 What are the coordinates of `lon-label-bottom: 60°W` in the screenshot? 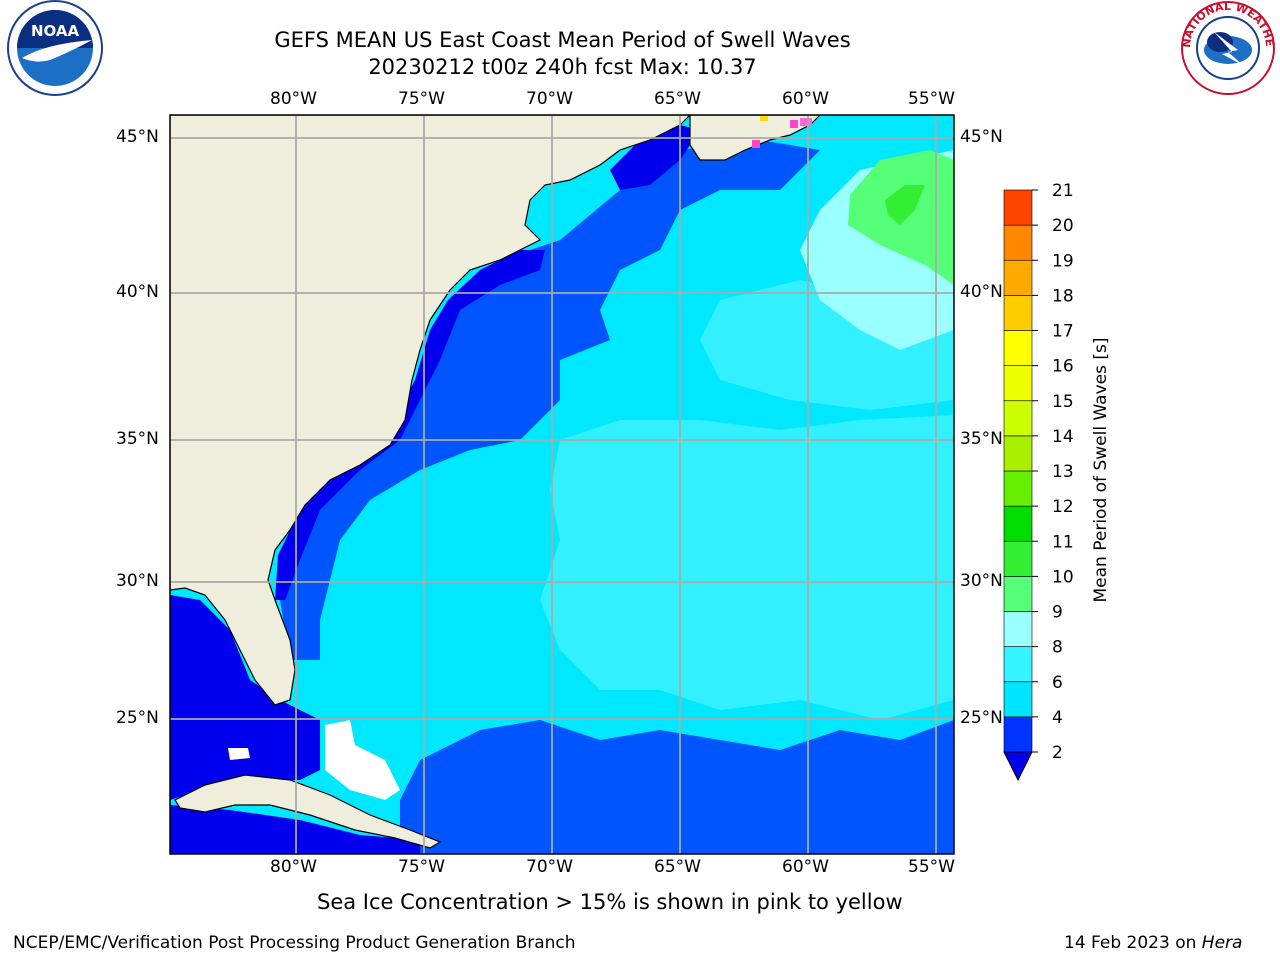 It's located at (805, 867).